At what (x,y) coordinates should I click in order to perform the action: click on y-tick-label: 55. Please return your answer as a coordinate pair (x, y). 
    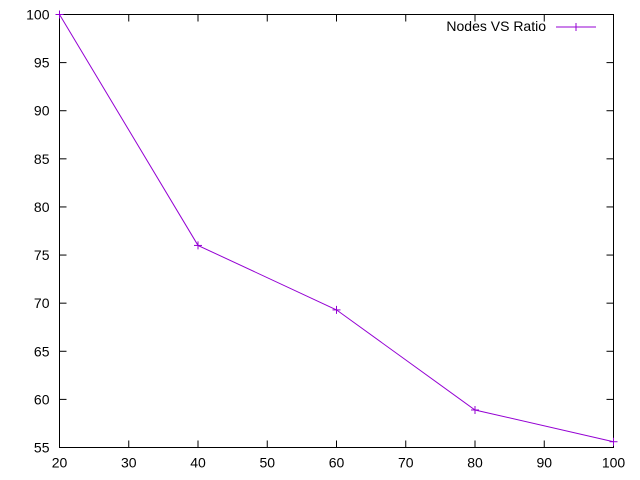
    Looking at the image, I should click on (42, 448).